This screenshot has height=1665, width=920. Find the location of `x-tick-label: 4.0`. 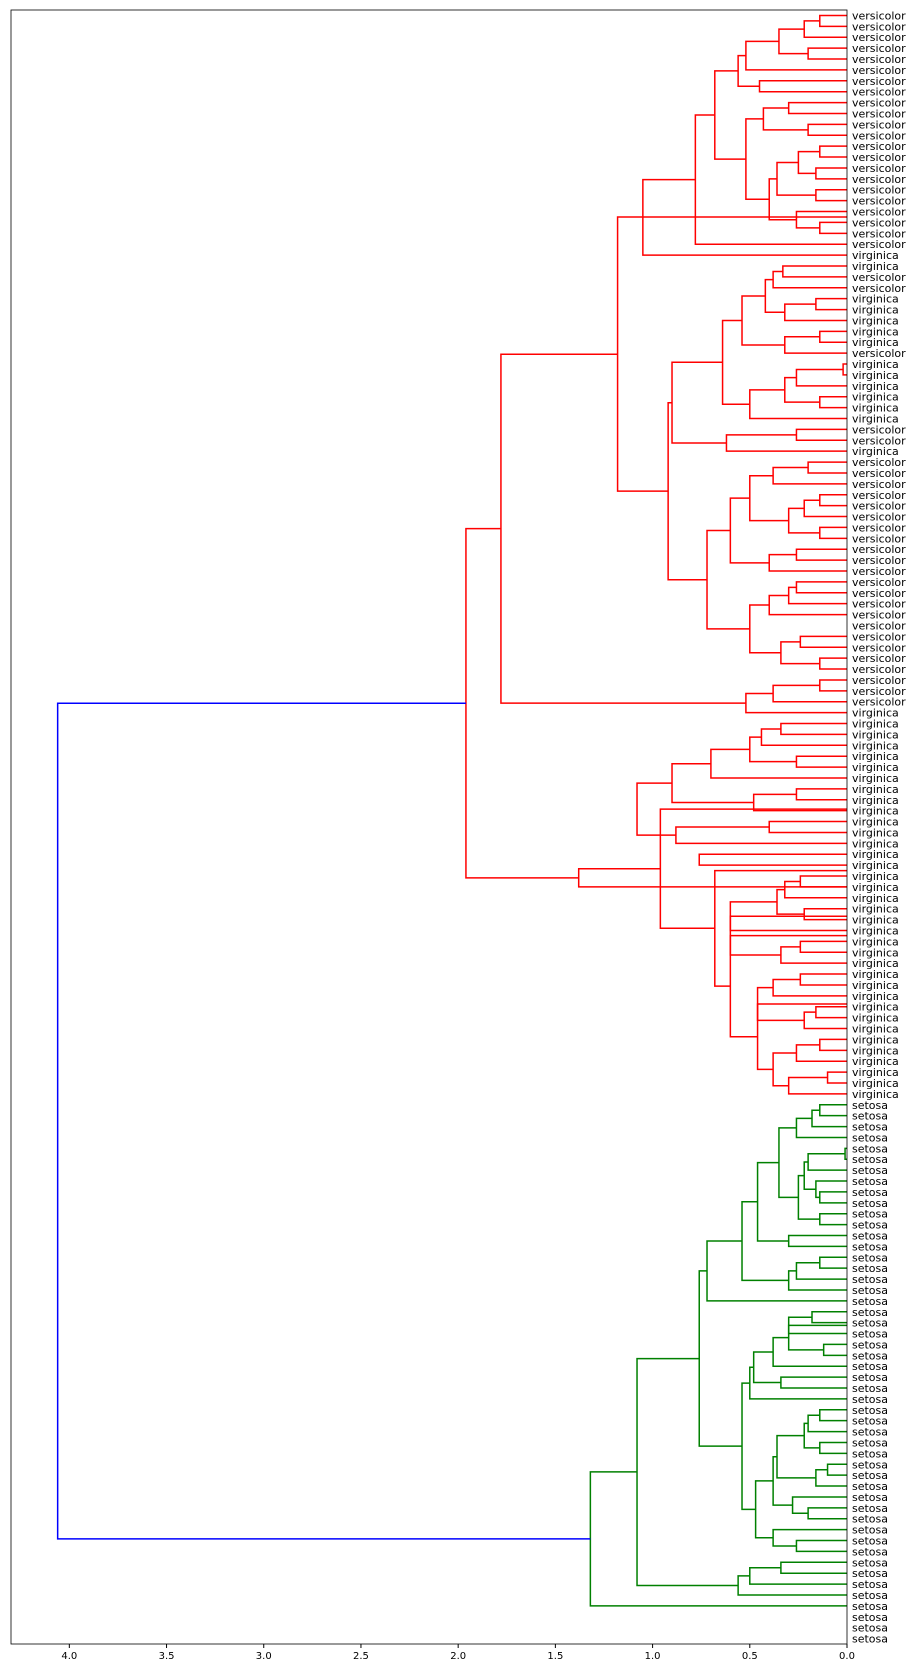

x-tick-label: 4.0 is located at coordinates (69, 1656).